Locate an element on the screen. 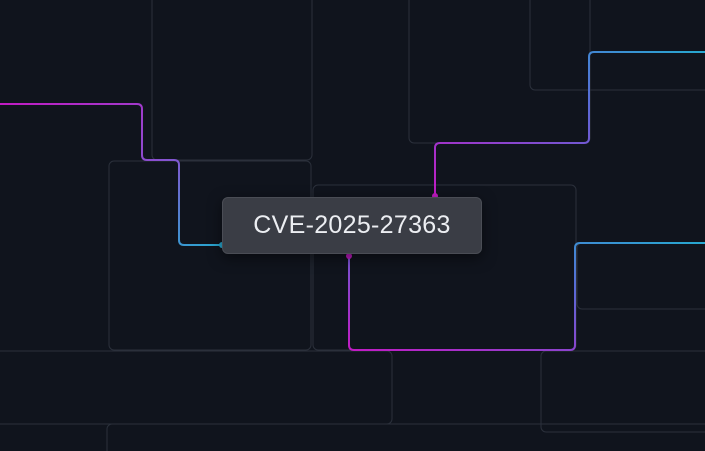 The width and height of the screenshot is (705, 451). connector-top-right is located at coordinates (569, 123).